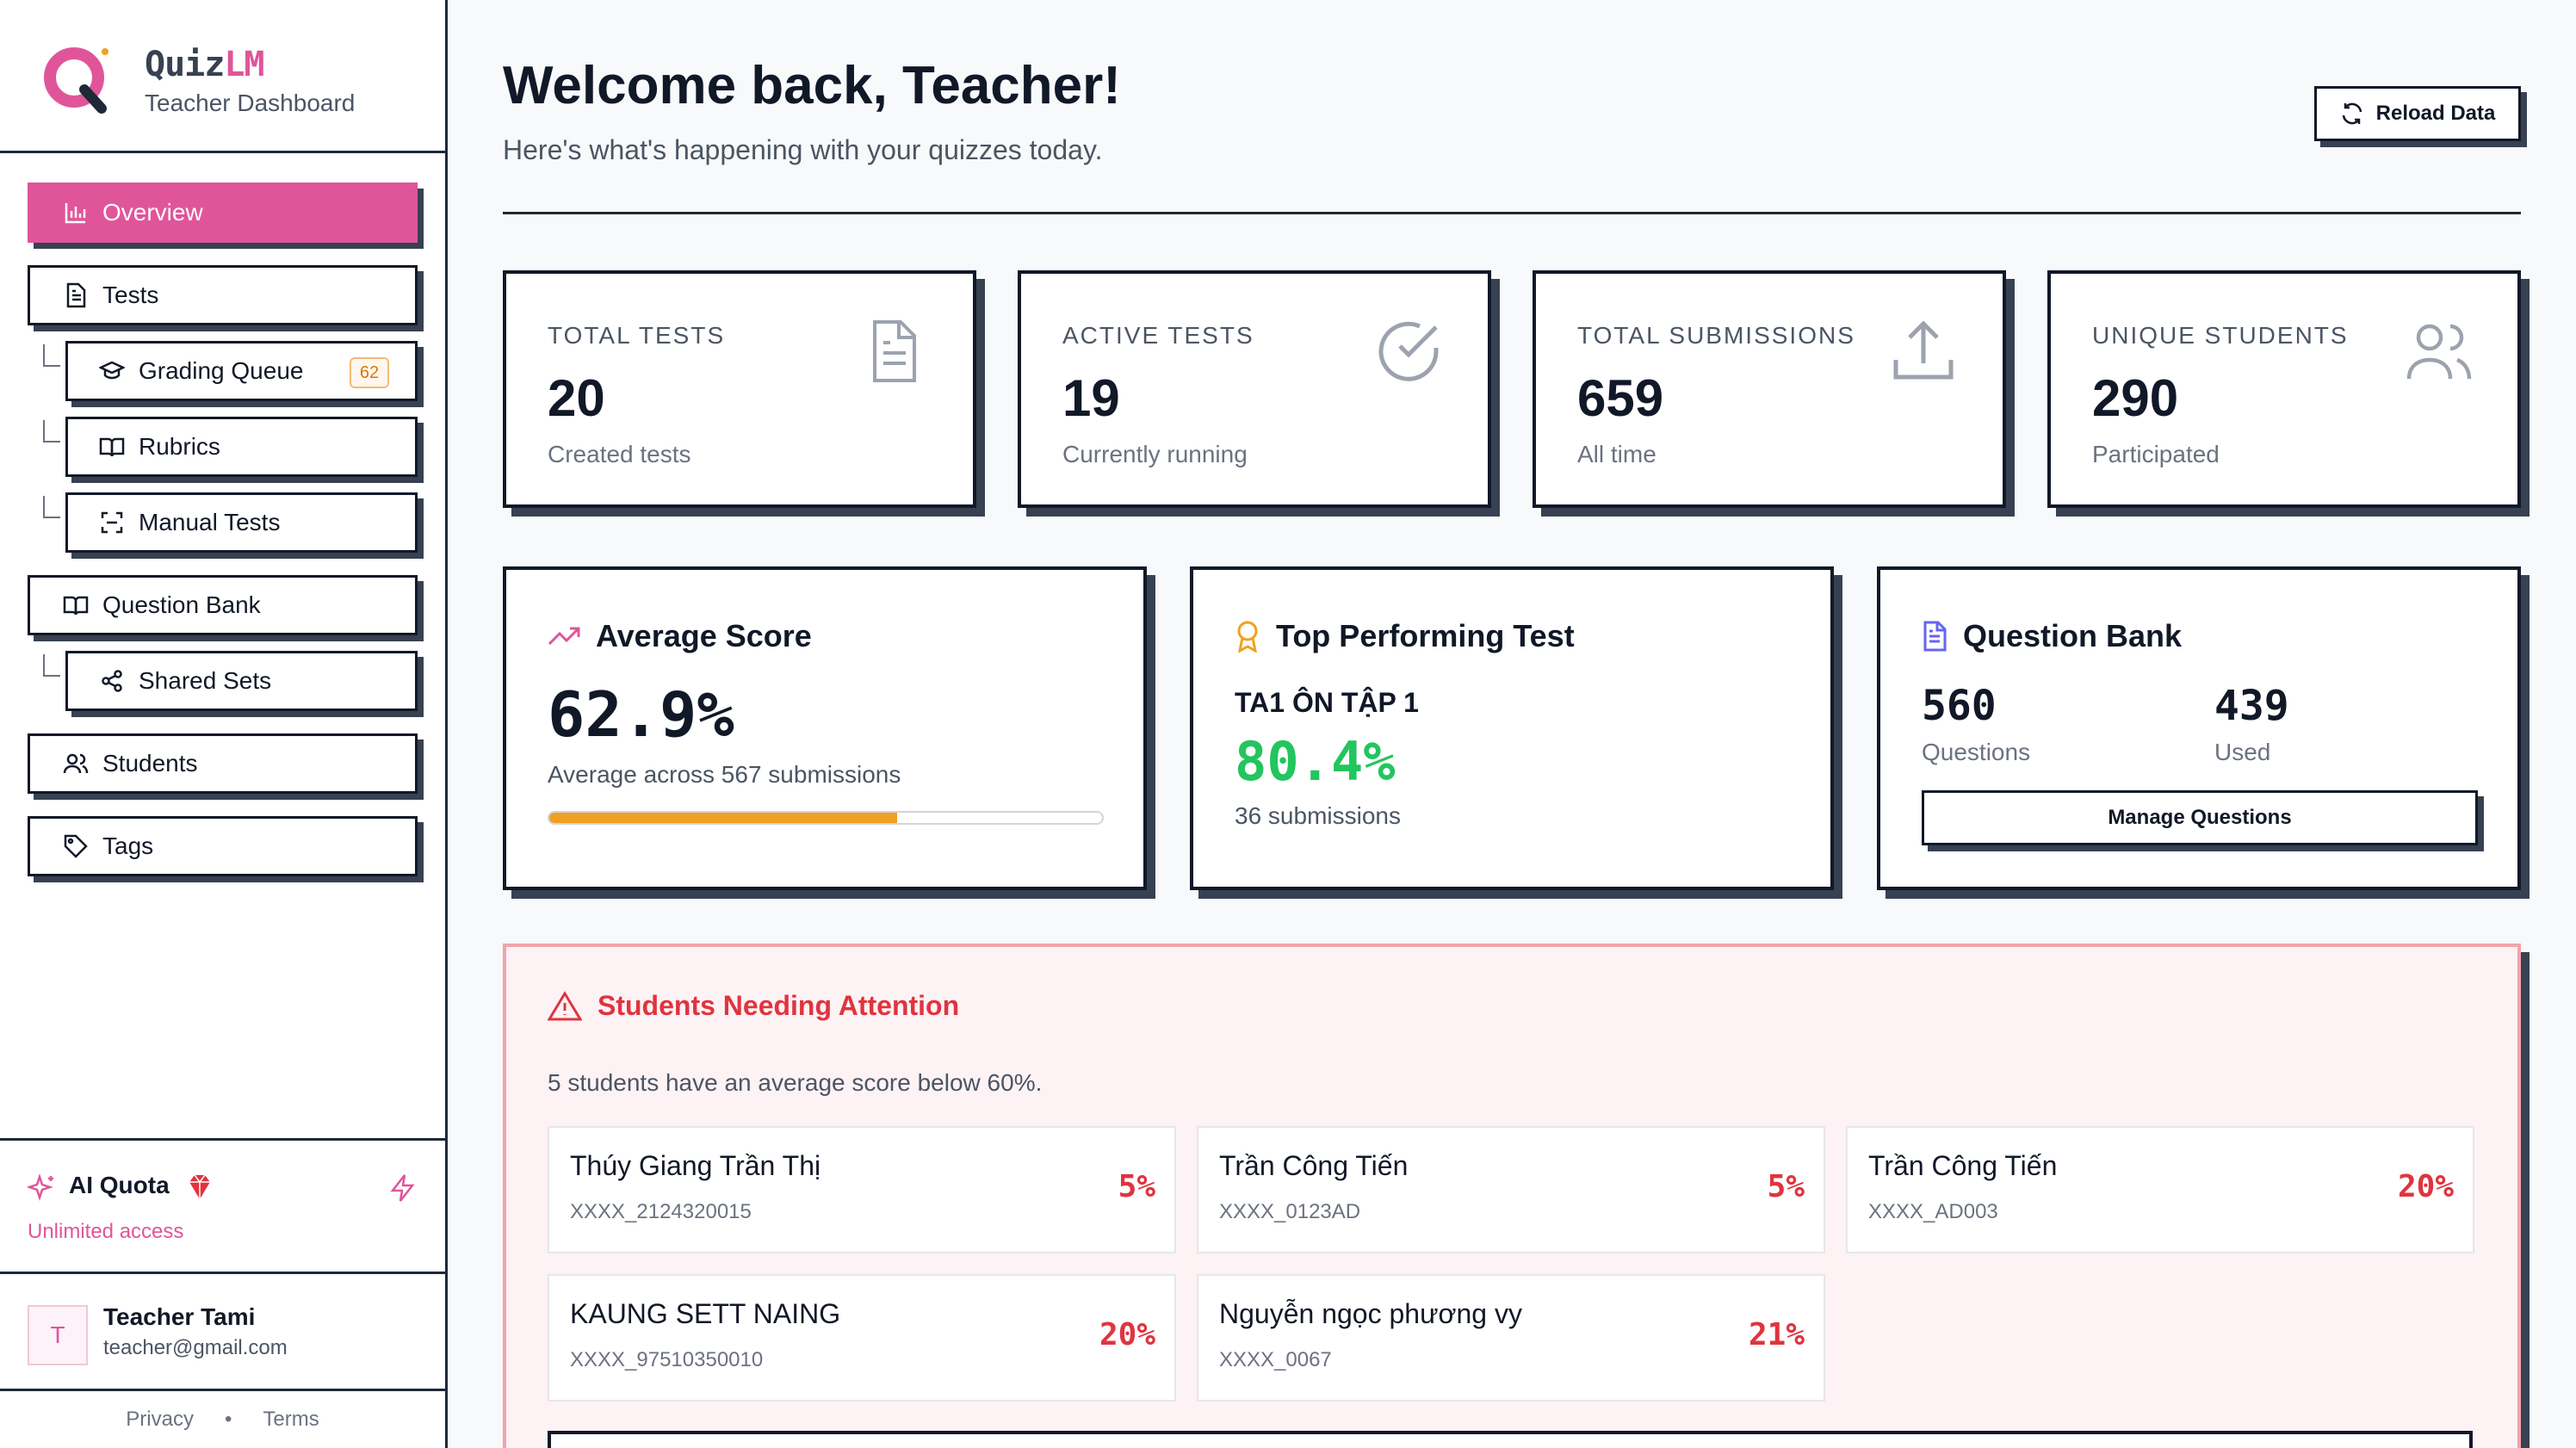  Describe the element at coordinates (76, 212) in the screenshot. I see `bar-chart-icon` at that location.